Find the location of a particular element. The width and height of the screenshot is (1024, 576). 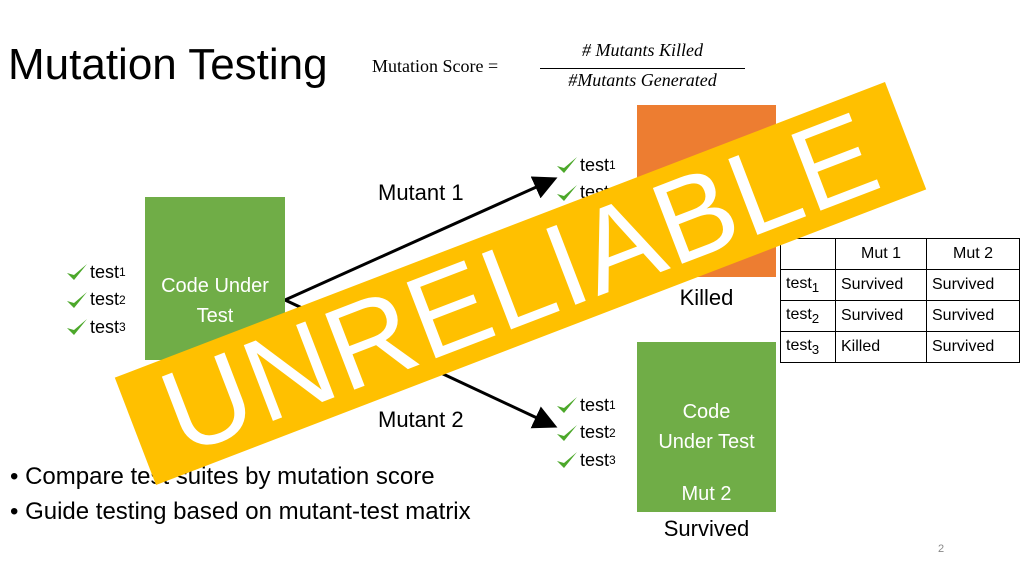

mutant-label: Code Under Test is located at coordinates (706, 427).